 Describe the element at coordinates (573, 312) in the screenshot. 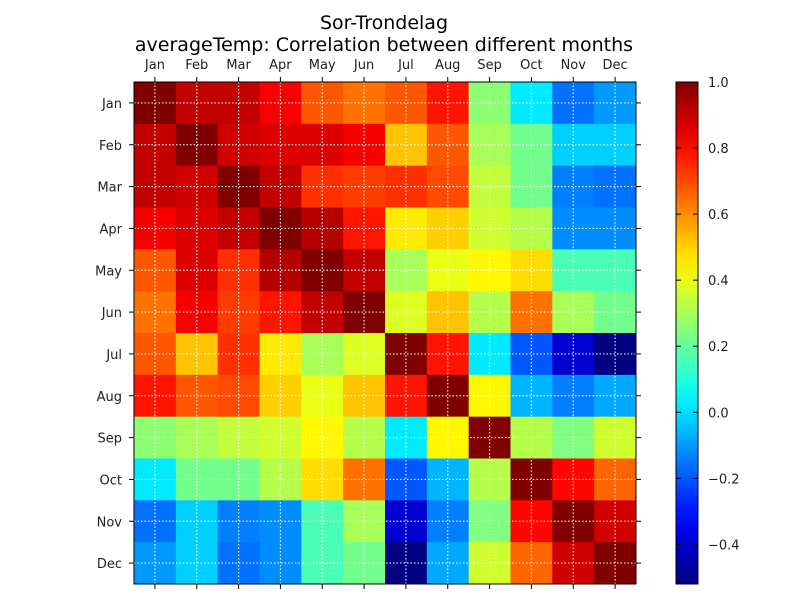

I see `heatmap-cell-jun-nov` at that location.